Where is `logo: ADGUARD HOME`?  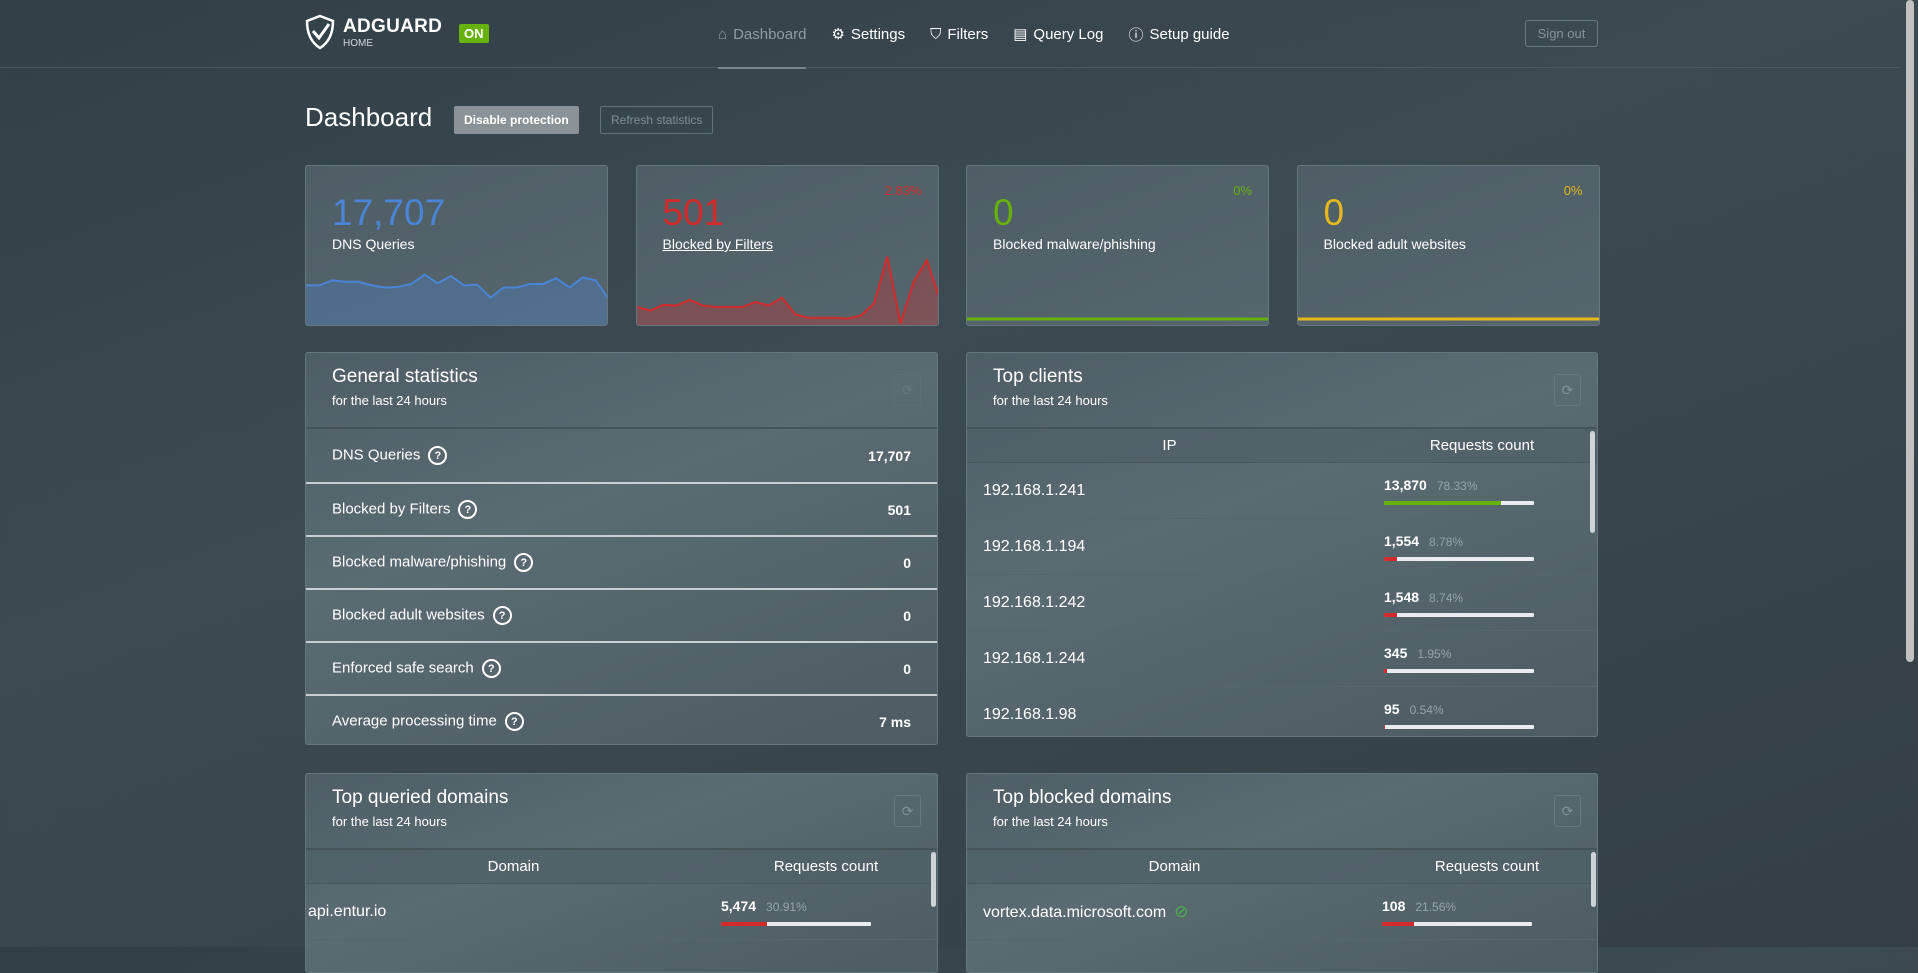 logo: ADGUARD HOME is located at coordinates (373, 32).